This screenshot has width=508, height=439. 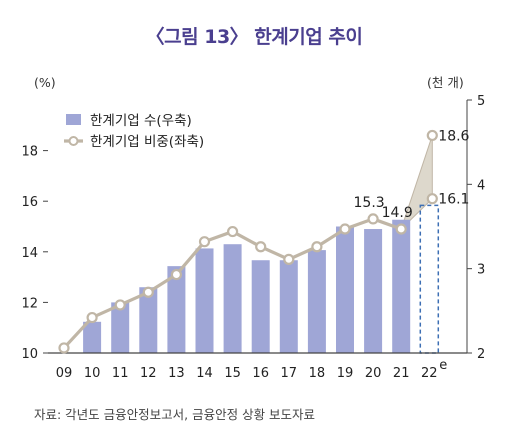 I want to click on x-tick-label: 14, so click(x=204, y=373).